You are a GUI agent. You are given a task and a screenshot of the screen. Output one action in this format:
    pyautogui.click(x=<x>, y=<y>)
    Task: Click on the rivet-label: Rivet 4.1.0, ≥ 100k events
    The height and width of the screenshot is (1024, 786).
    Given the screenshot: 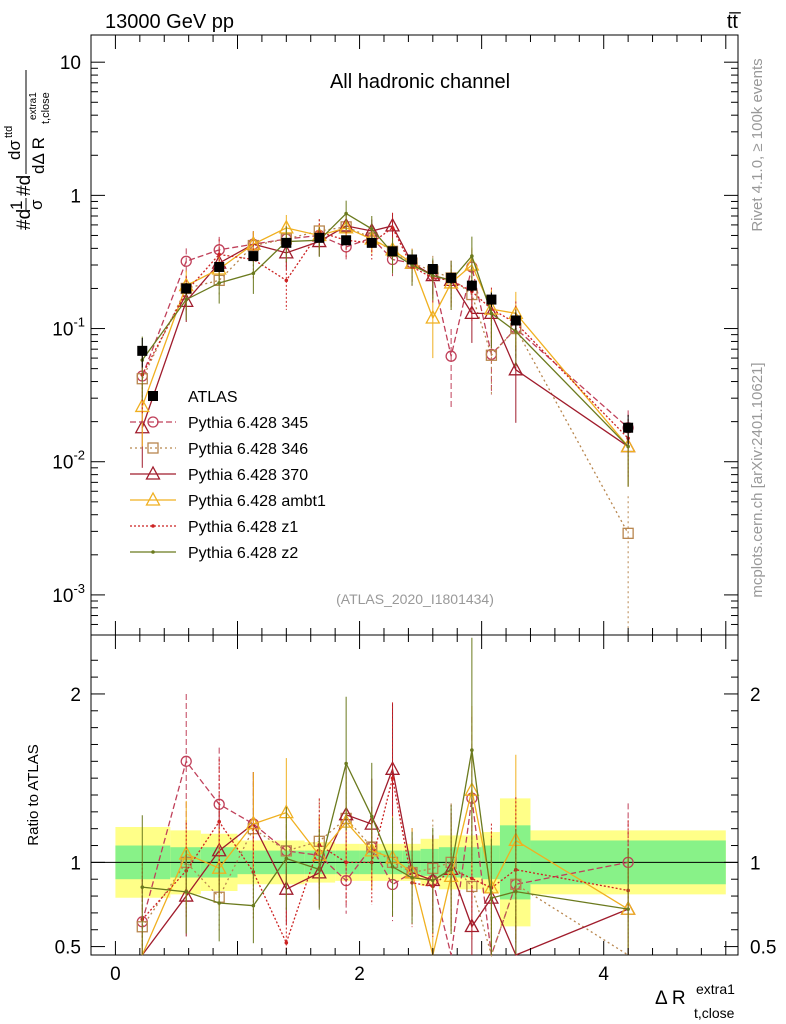 What is the action you would take?
    pyautogui.click(x=757, y=144)
    